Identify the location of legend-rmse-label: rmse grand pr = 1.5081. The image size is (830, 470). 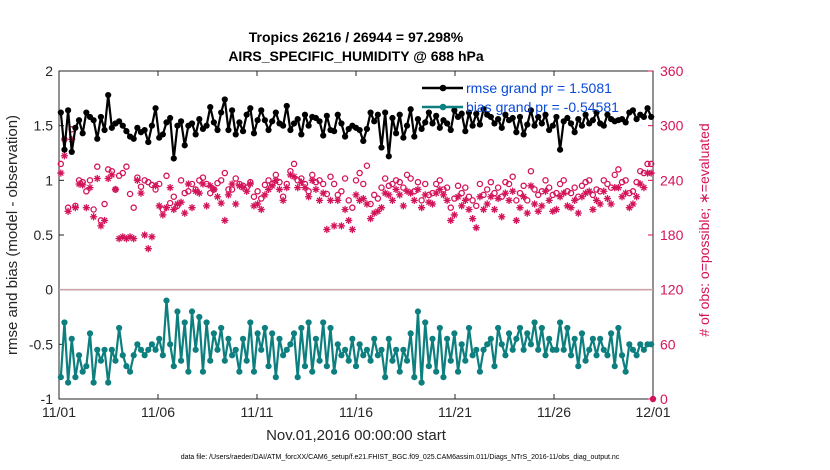
(539, 88).